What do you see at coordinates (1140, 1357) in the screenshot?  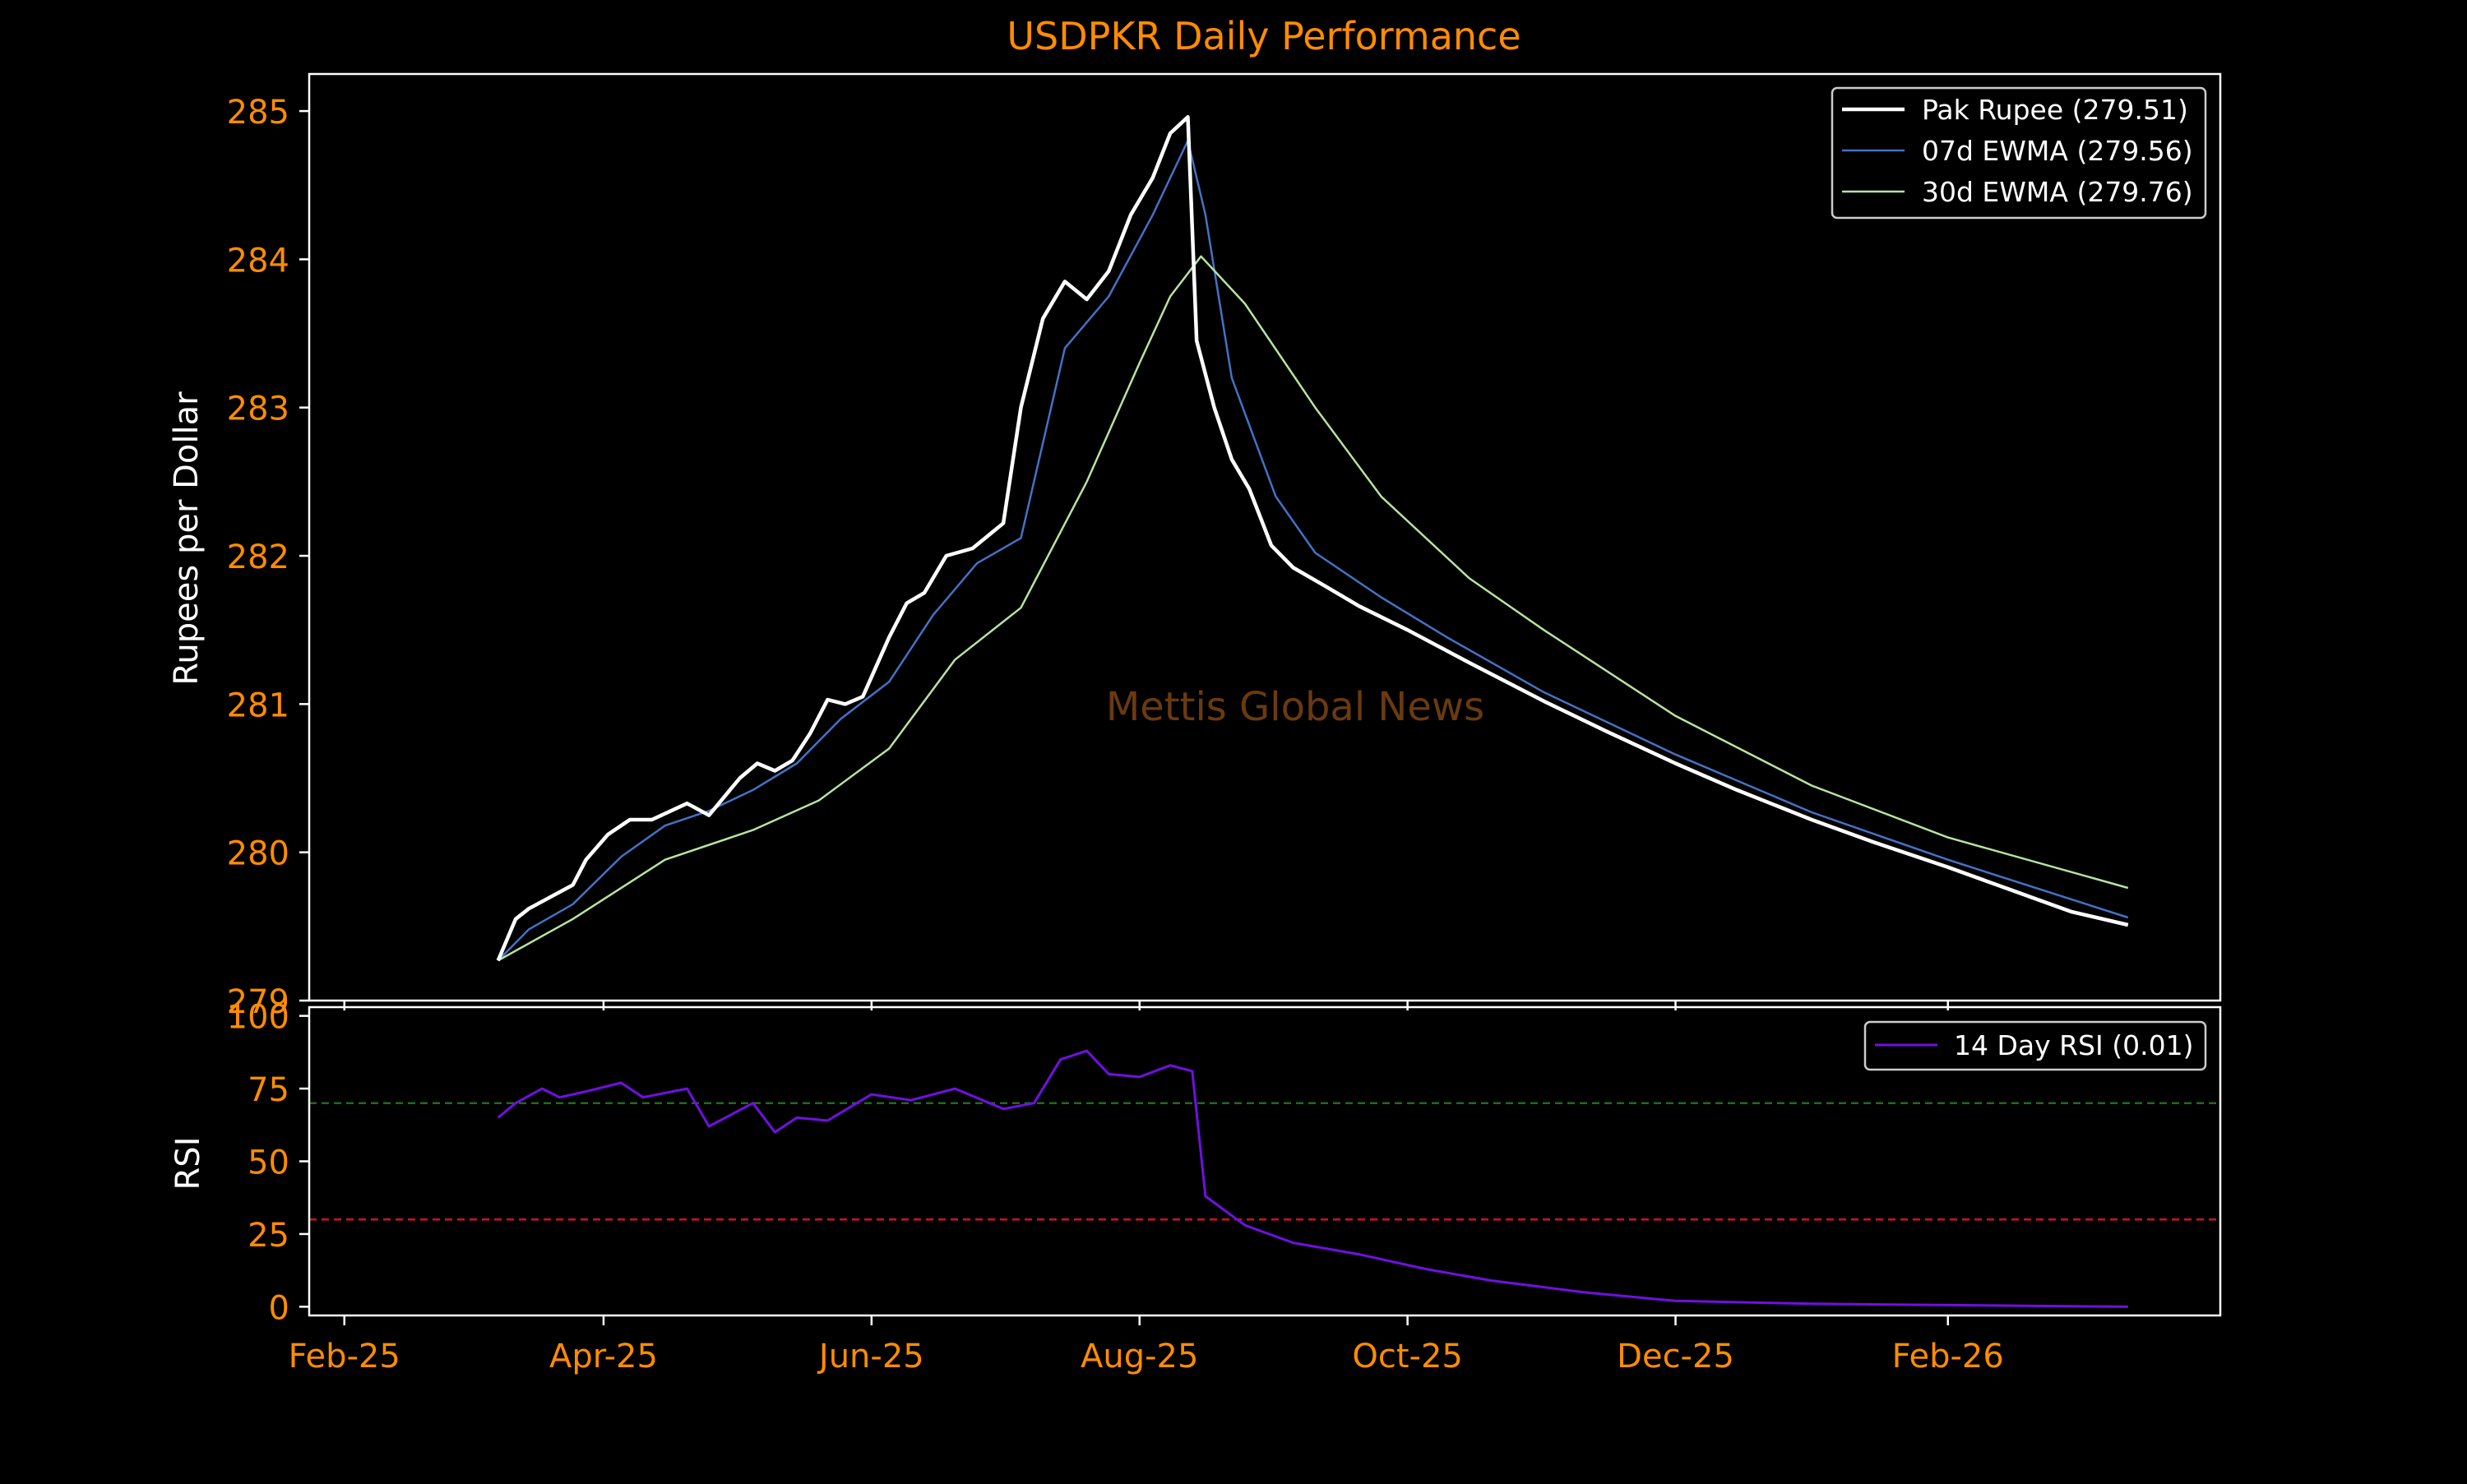 I see `x-tick-label: Aug-25` at bounding box center [1140, 1357].